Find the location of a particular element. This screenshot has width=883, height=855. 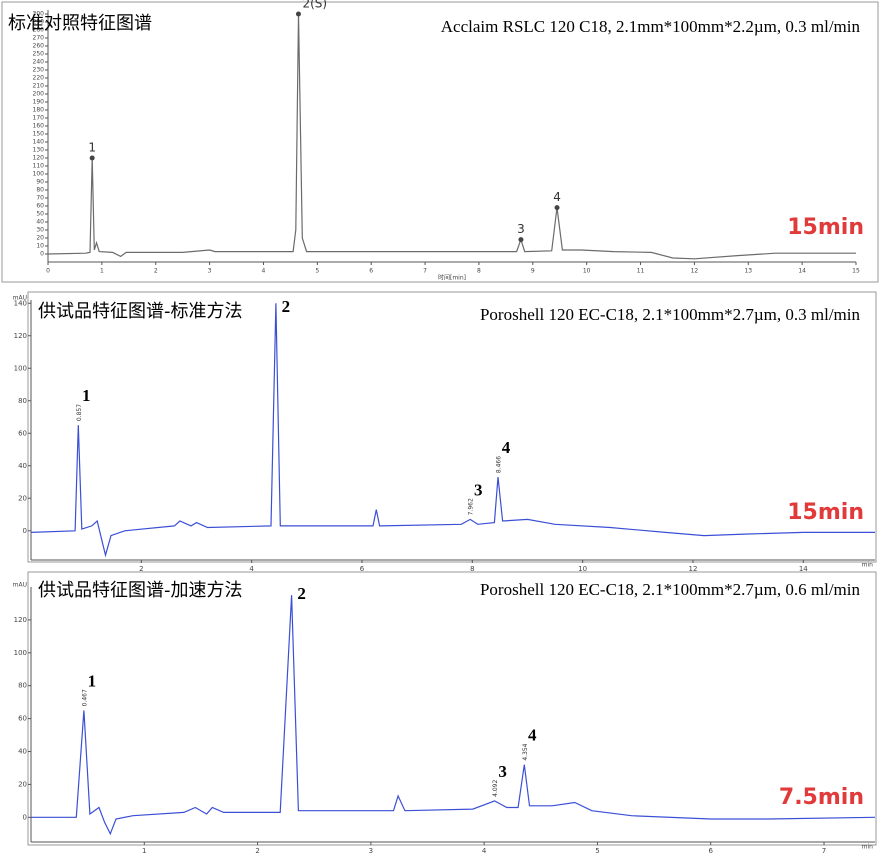

y-tick-label: 10 is located at coordinates (40, 246).